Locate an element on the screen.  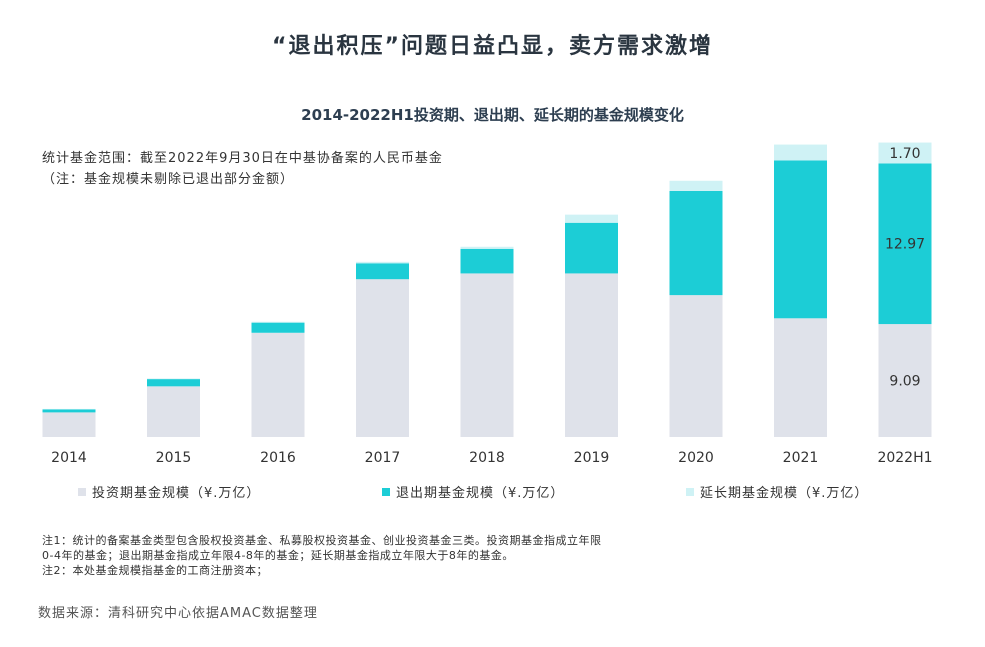
page-title: “退出积压”问题日益凸显，卖方需求激增 is located at coordinates (492, 46).